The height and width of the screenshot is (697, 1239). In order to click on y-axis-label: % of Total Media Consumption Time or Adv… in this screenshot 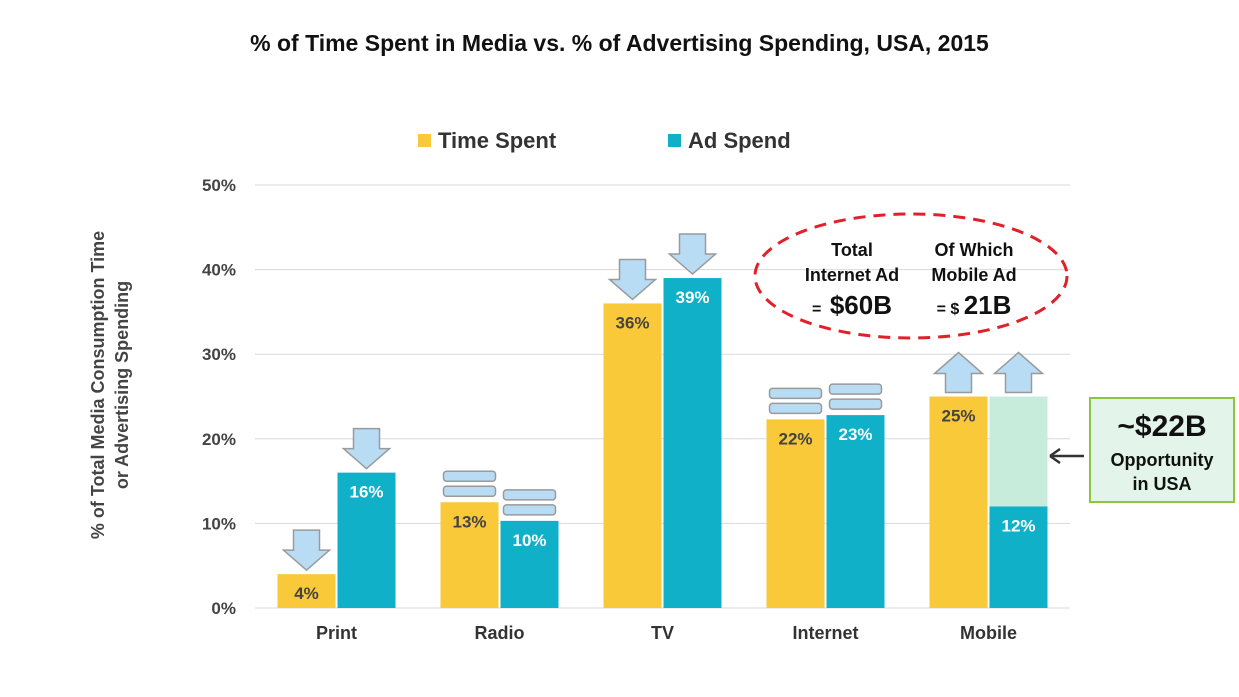, I will do `click(110, 385)`.